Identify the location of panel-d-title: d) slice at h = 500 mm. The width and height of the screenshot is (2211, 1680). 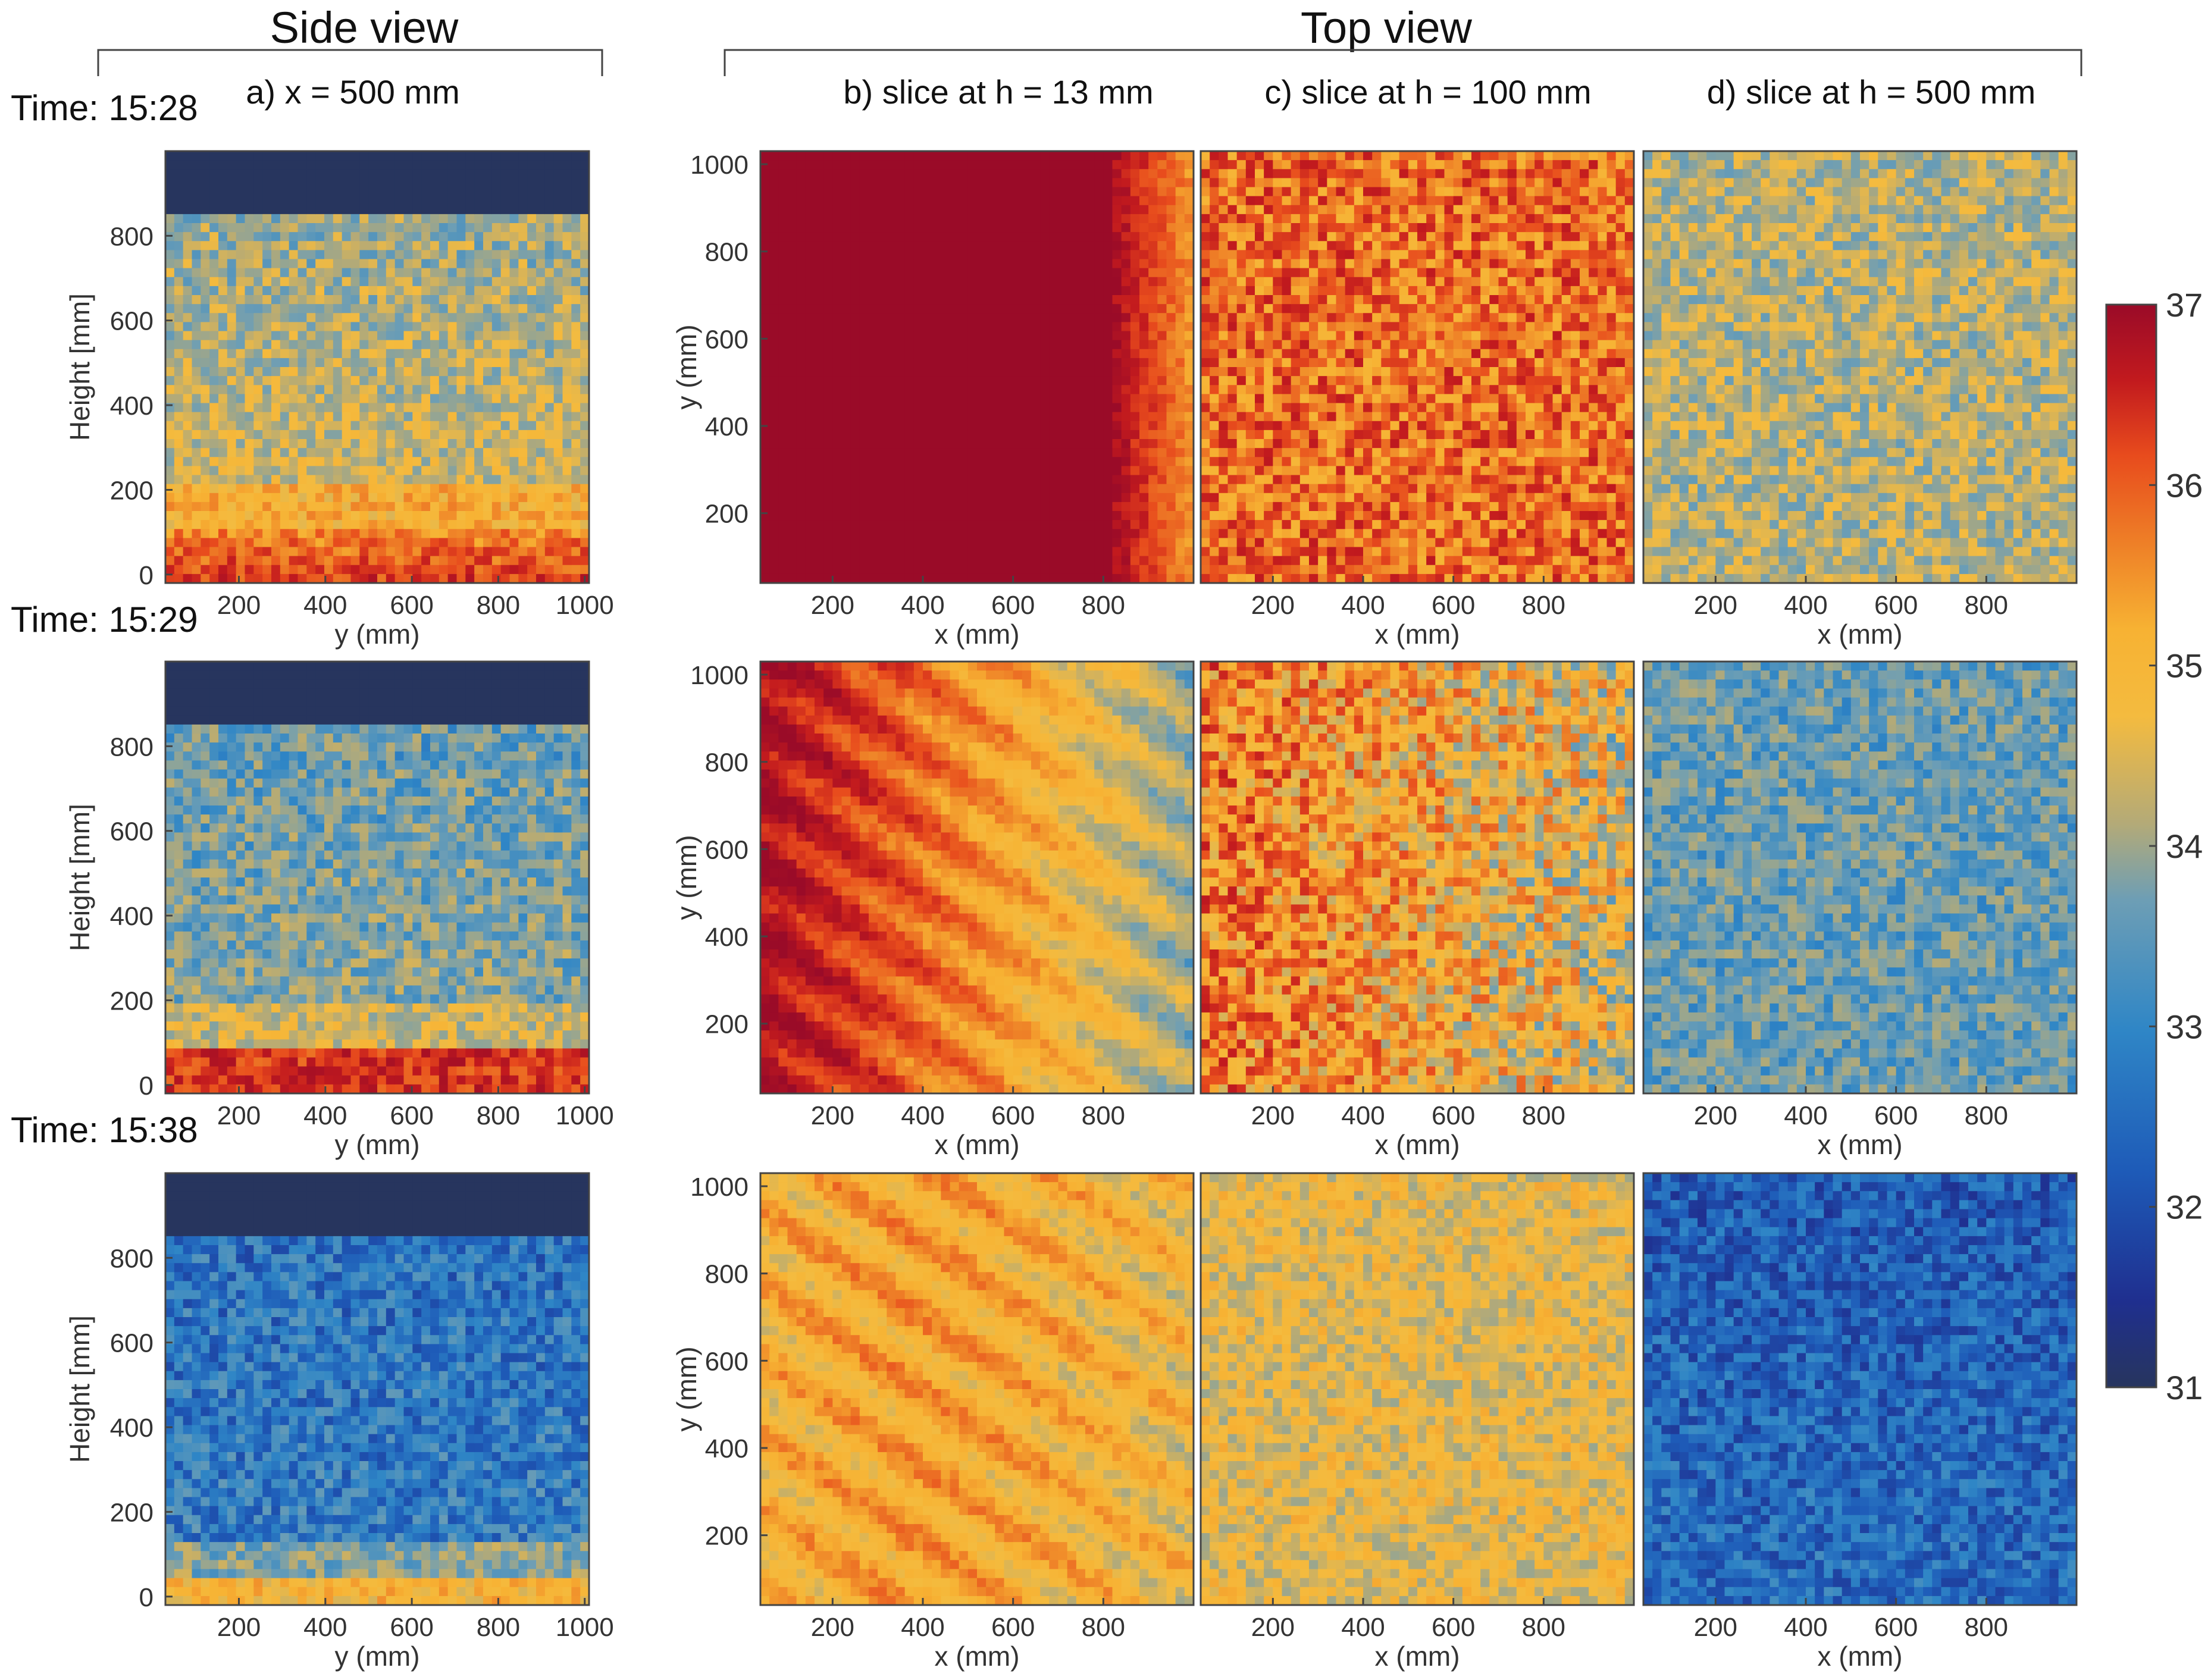
(1871, 92).